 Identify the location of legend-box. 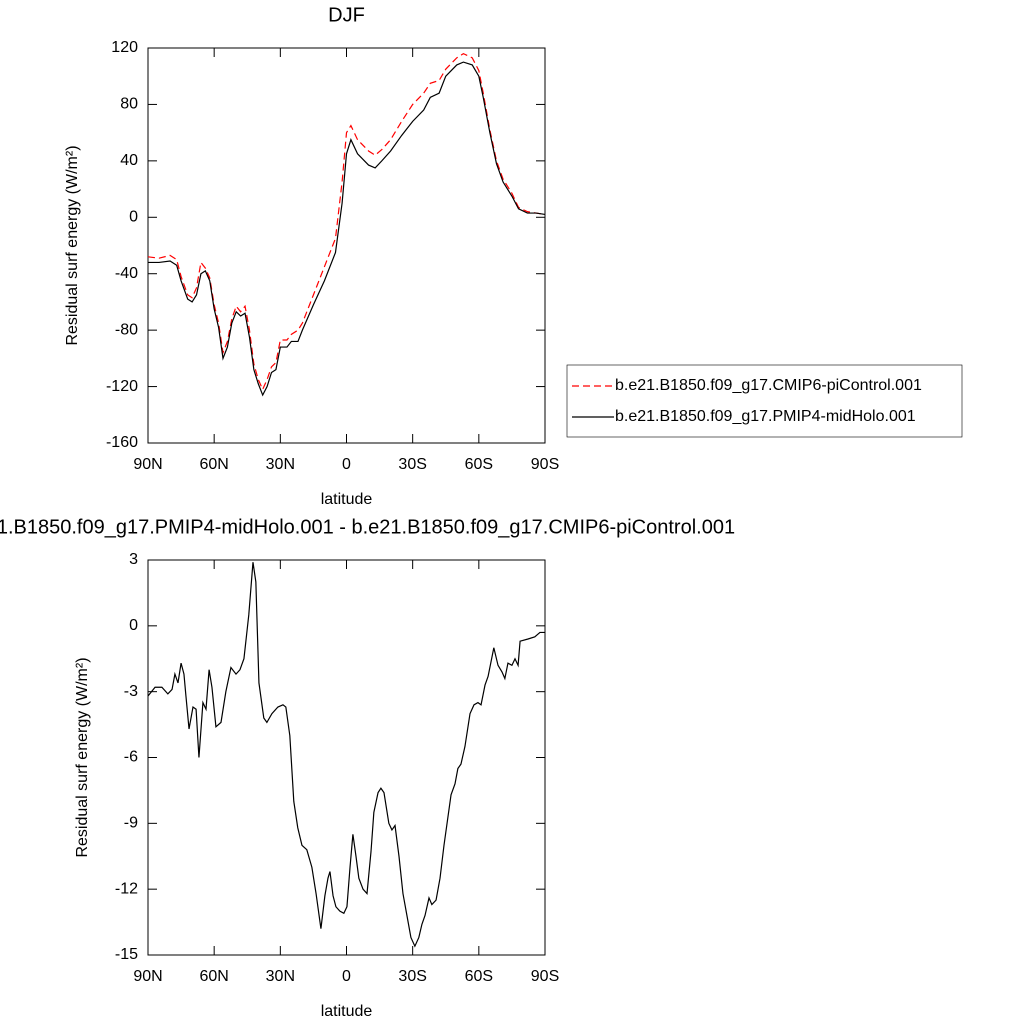
(764, 401).